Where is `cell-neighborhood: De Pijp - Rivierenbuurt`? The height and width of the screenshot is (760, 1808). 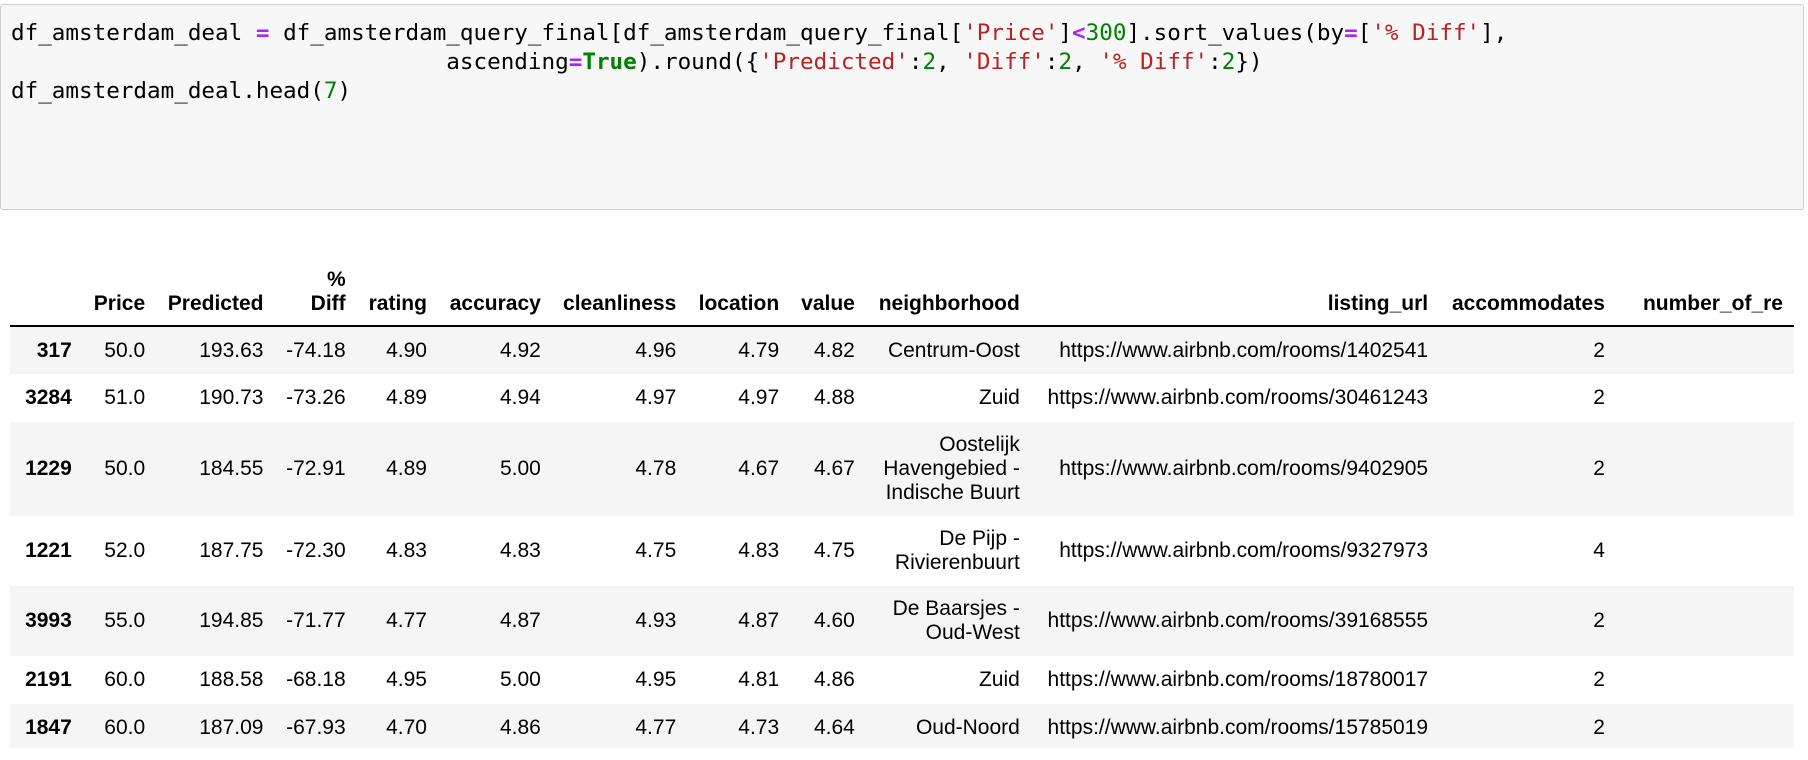
cell-neighborhood: De Pijp - Rivierenbuurt is located at coordinates (948, 551).